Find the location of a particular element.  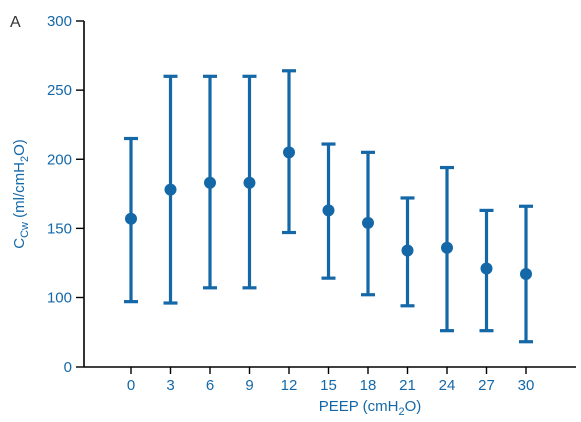

x-tick-label: 30 is located at coordinates (526, 385).